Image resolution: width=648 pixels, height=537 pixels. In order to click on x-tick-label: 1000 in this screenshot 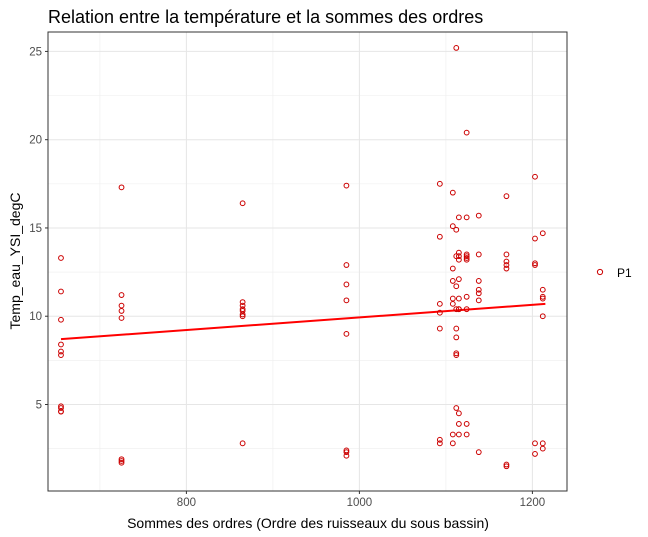, I will do `click(360, 503)`.